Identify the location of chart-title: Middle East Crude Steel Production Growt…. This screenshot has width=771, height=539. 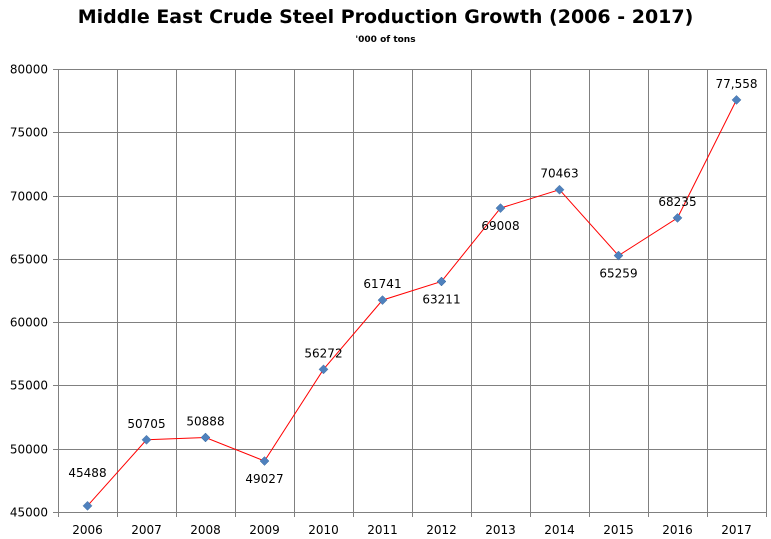
(385, 17).